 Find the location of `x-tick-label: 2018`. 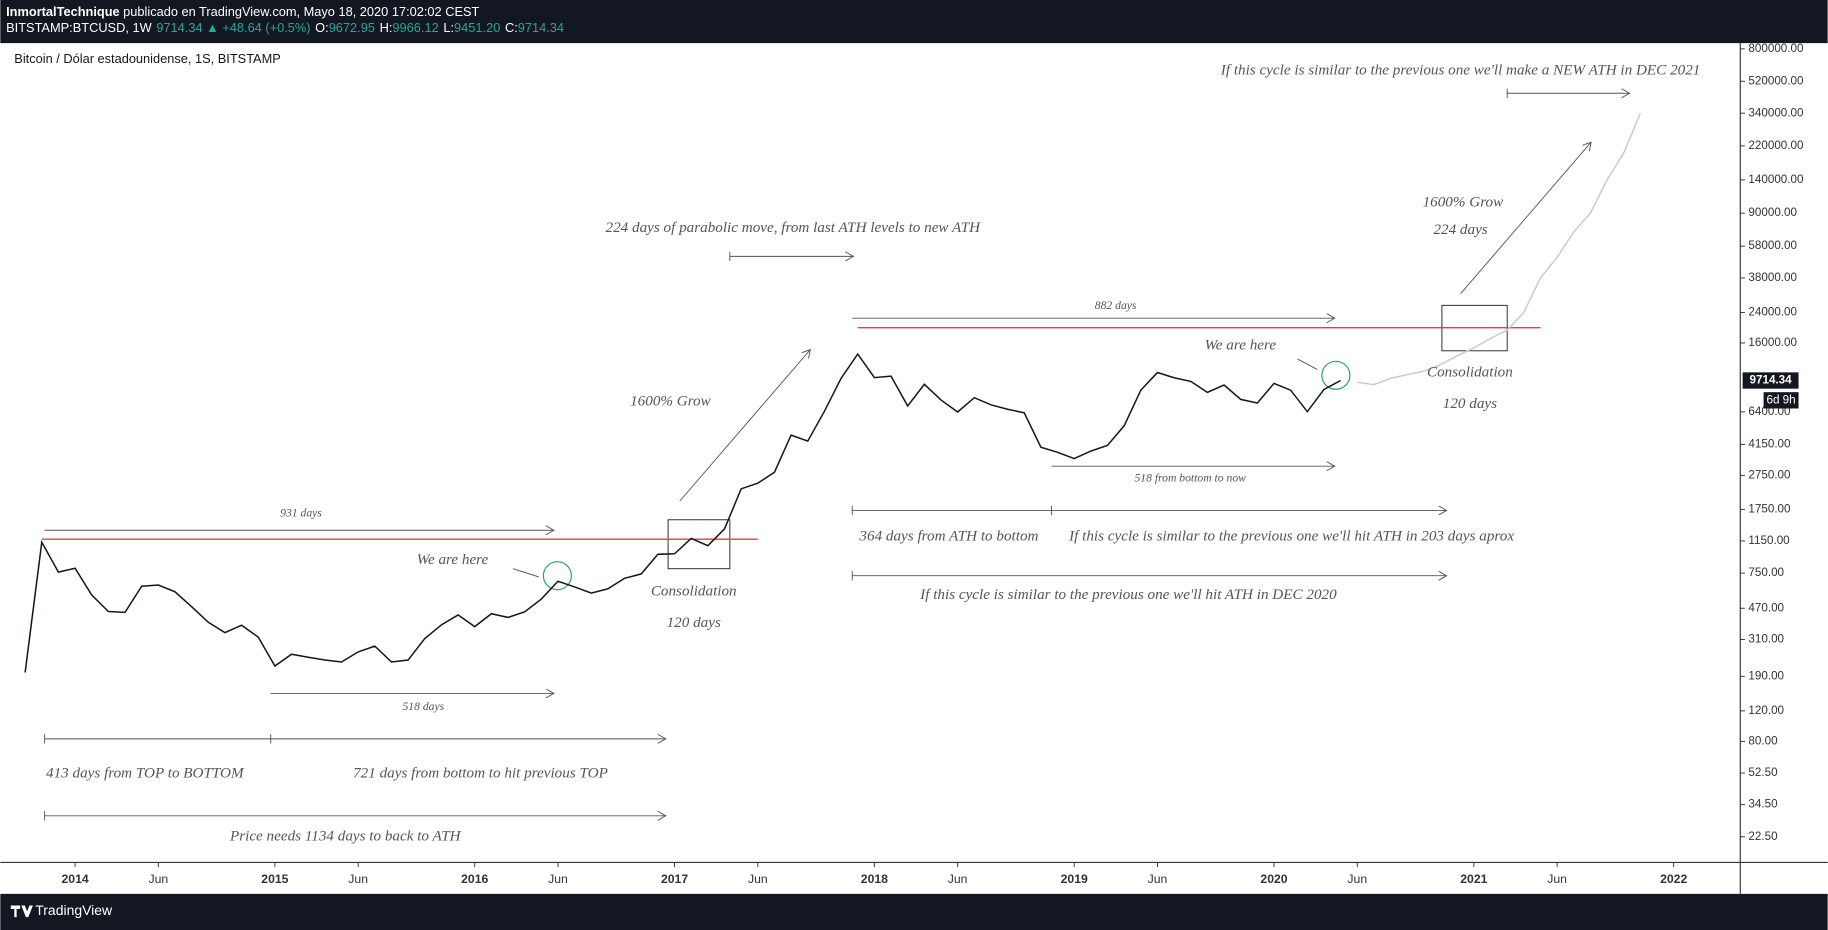

x-tick-label: 2018 is located at coordinates (874, 879).